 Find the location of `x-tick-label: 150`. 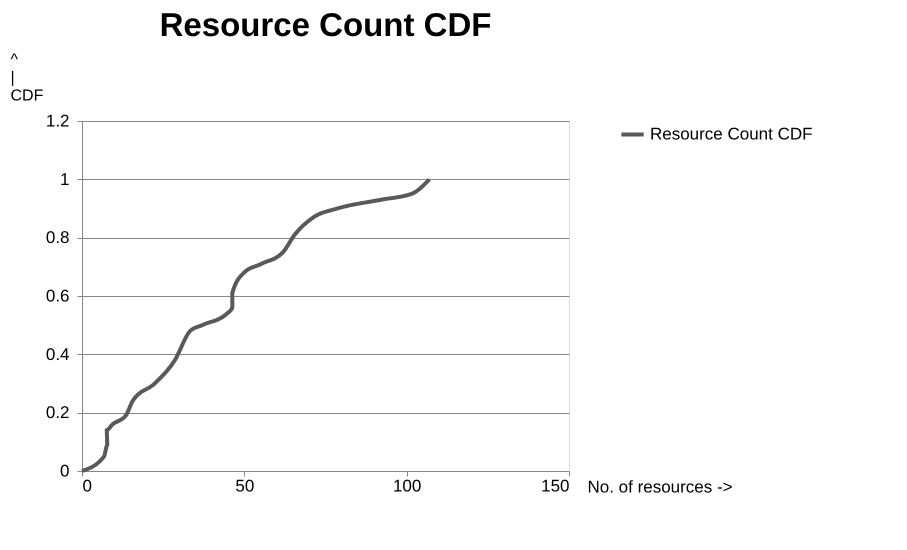

x-tick-label: 150 is located at coordinates (555, 486).